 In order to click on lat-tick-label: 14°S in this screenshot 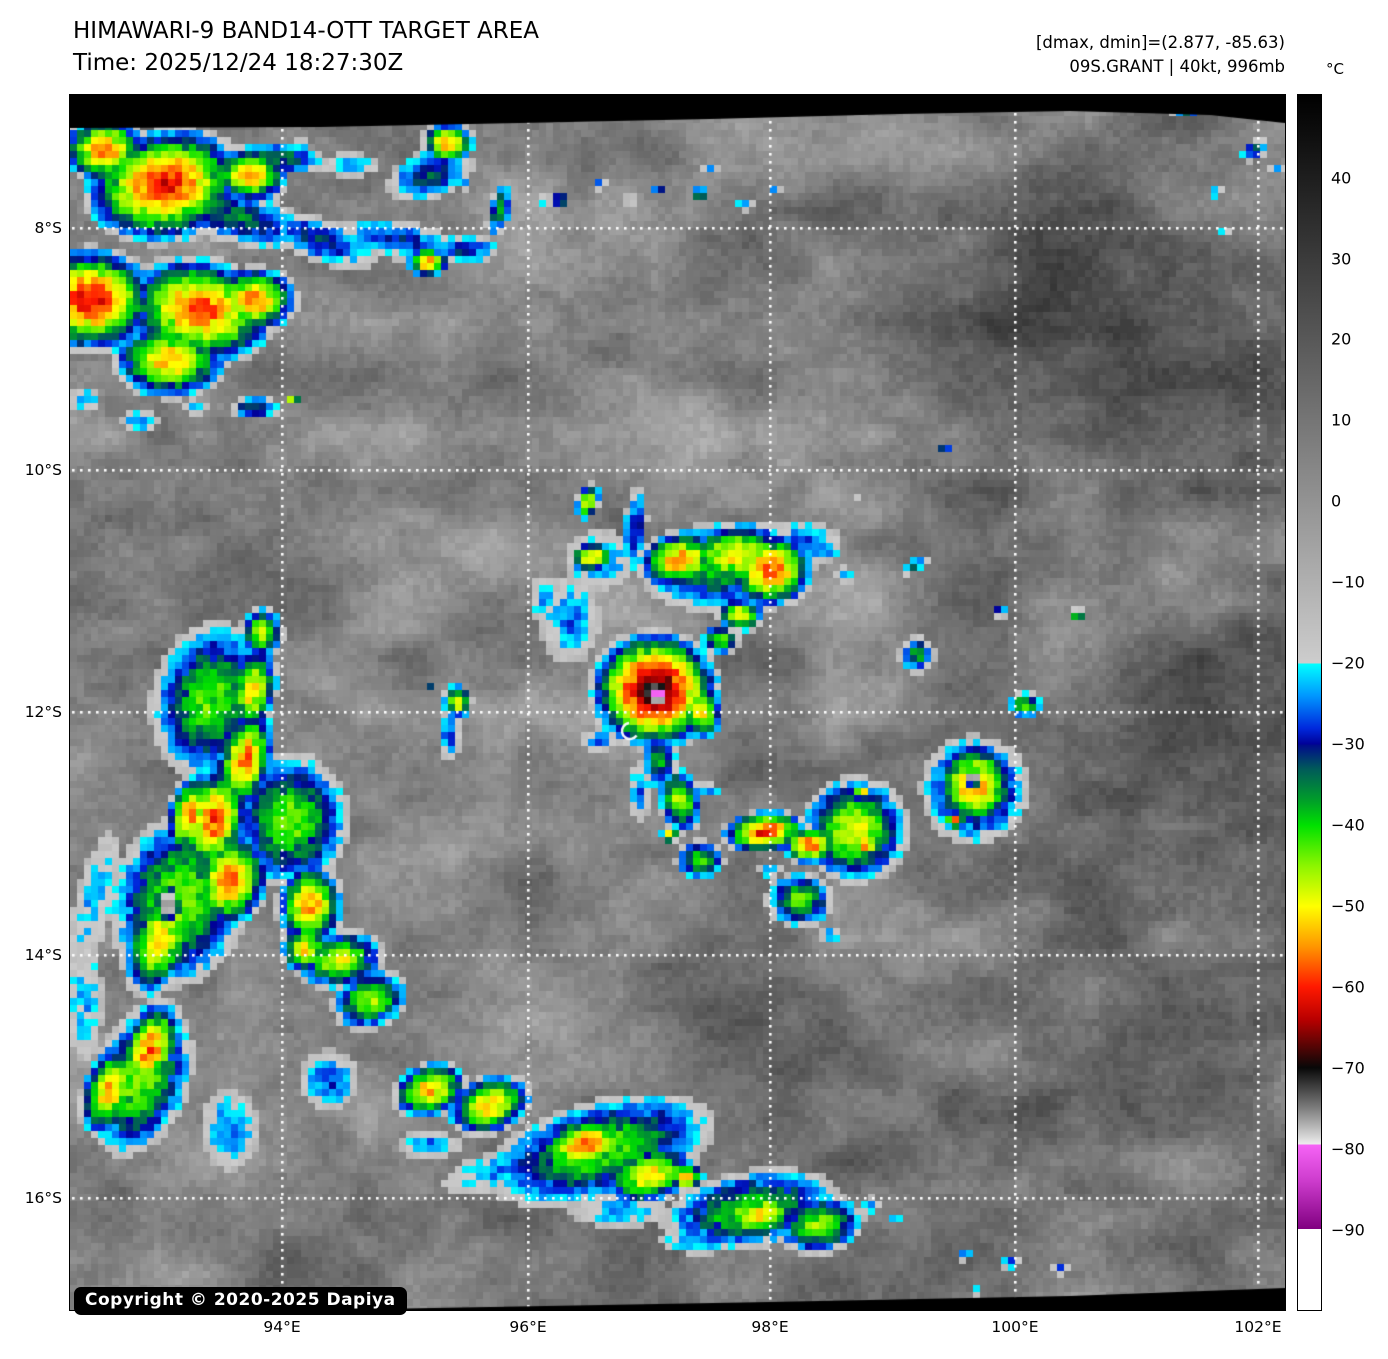, I will do `click(43, 955)`.